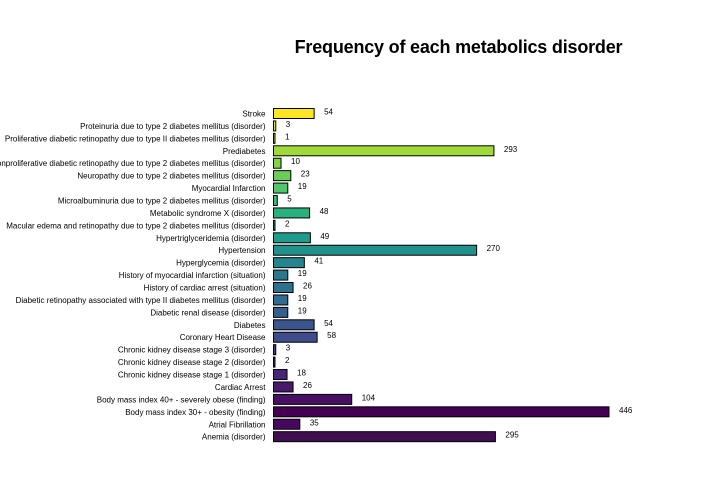  Describe the element at coordinates (240, 387) in the screenshot. I see `category-label: Cardiac Arrest` at that location.